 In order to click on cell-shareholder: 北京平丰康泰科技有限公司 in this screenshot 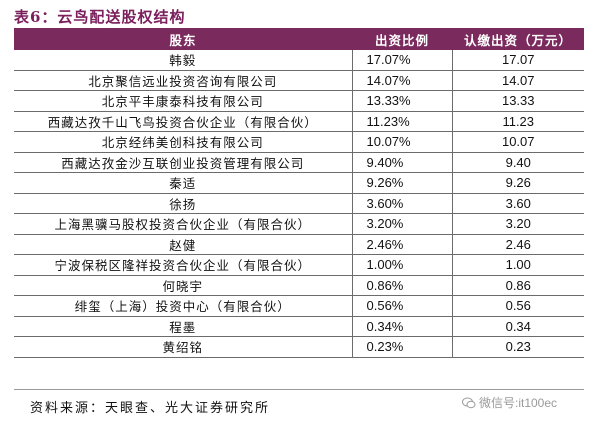, I will do `click(183, 101)`.